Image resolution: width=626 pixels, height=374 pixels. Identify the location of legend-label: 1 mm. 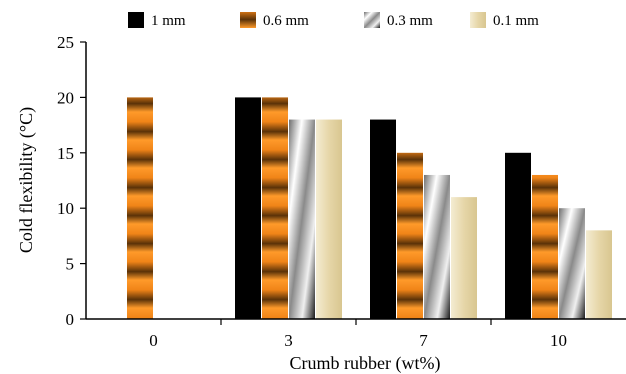
(168, 21).